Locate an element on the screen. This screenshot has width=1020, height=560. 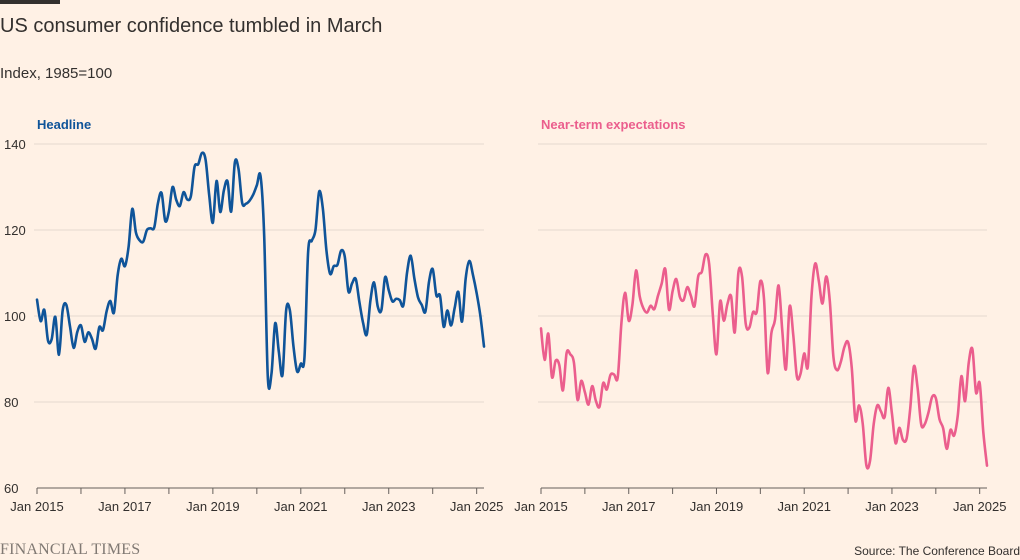
near-term-xtick-label: Jan 2015 is located at coordinates (541, 506).